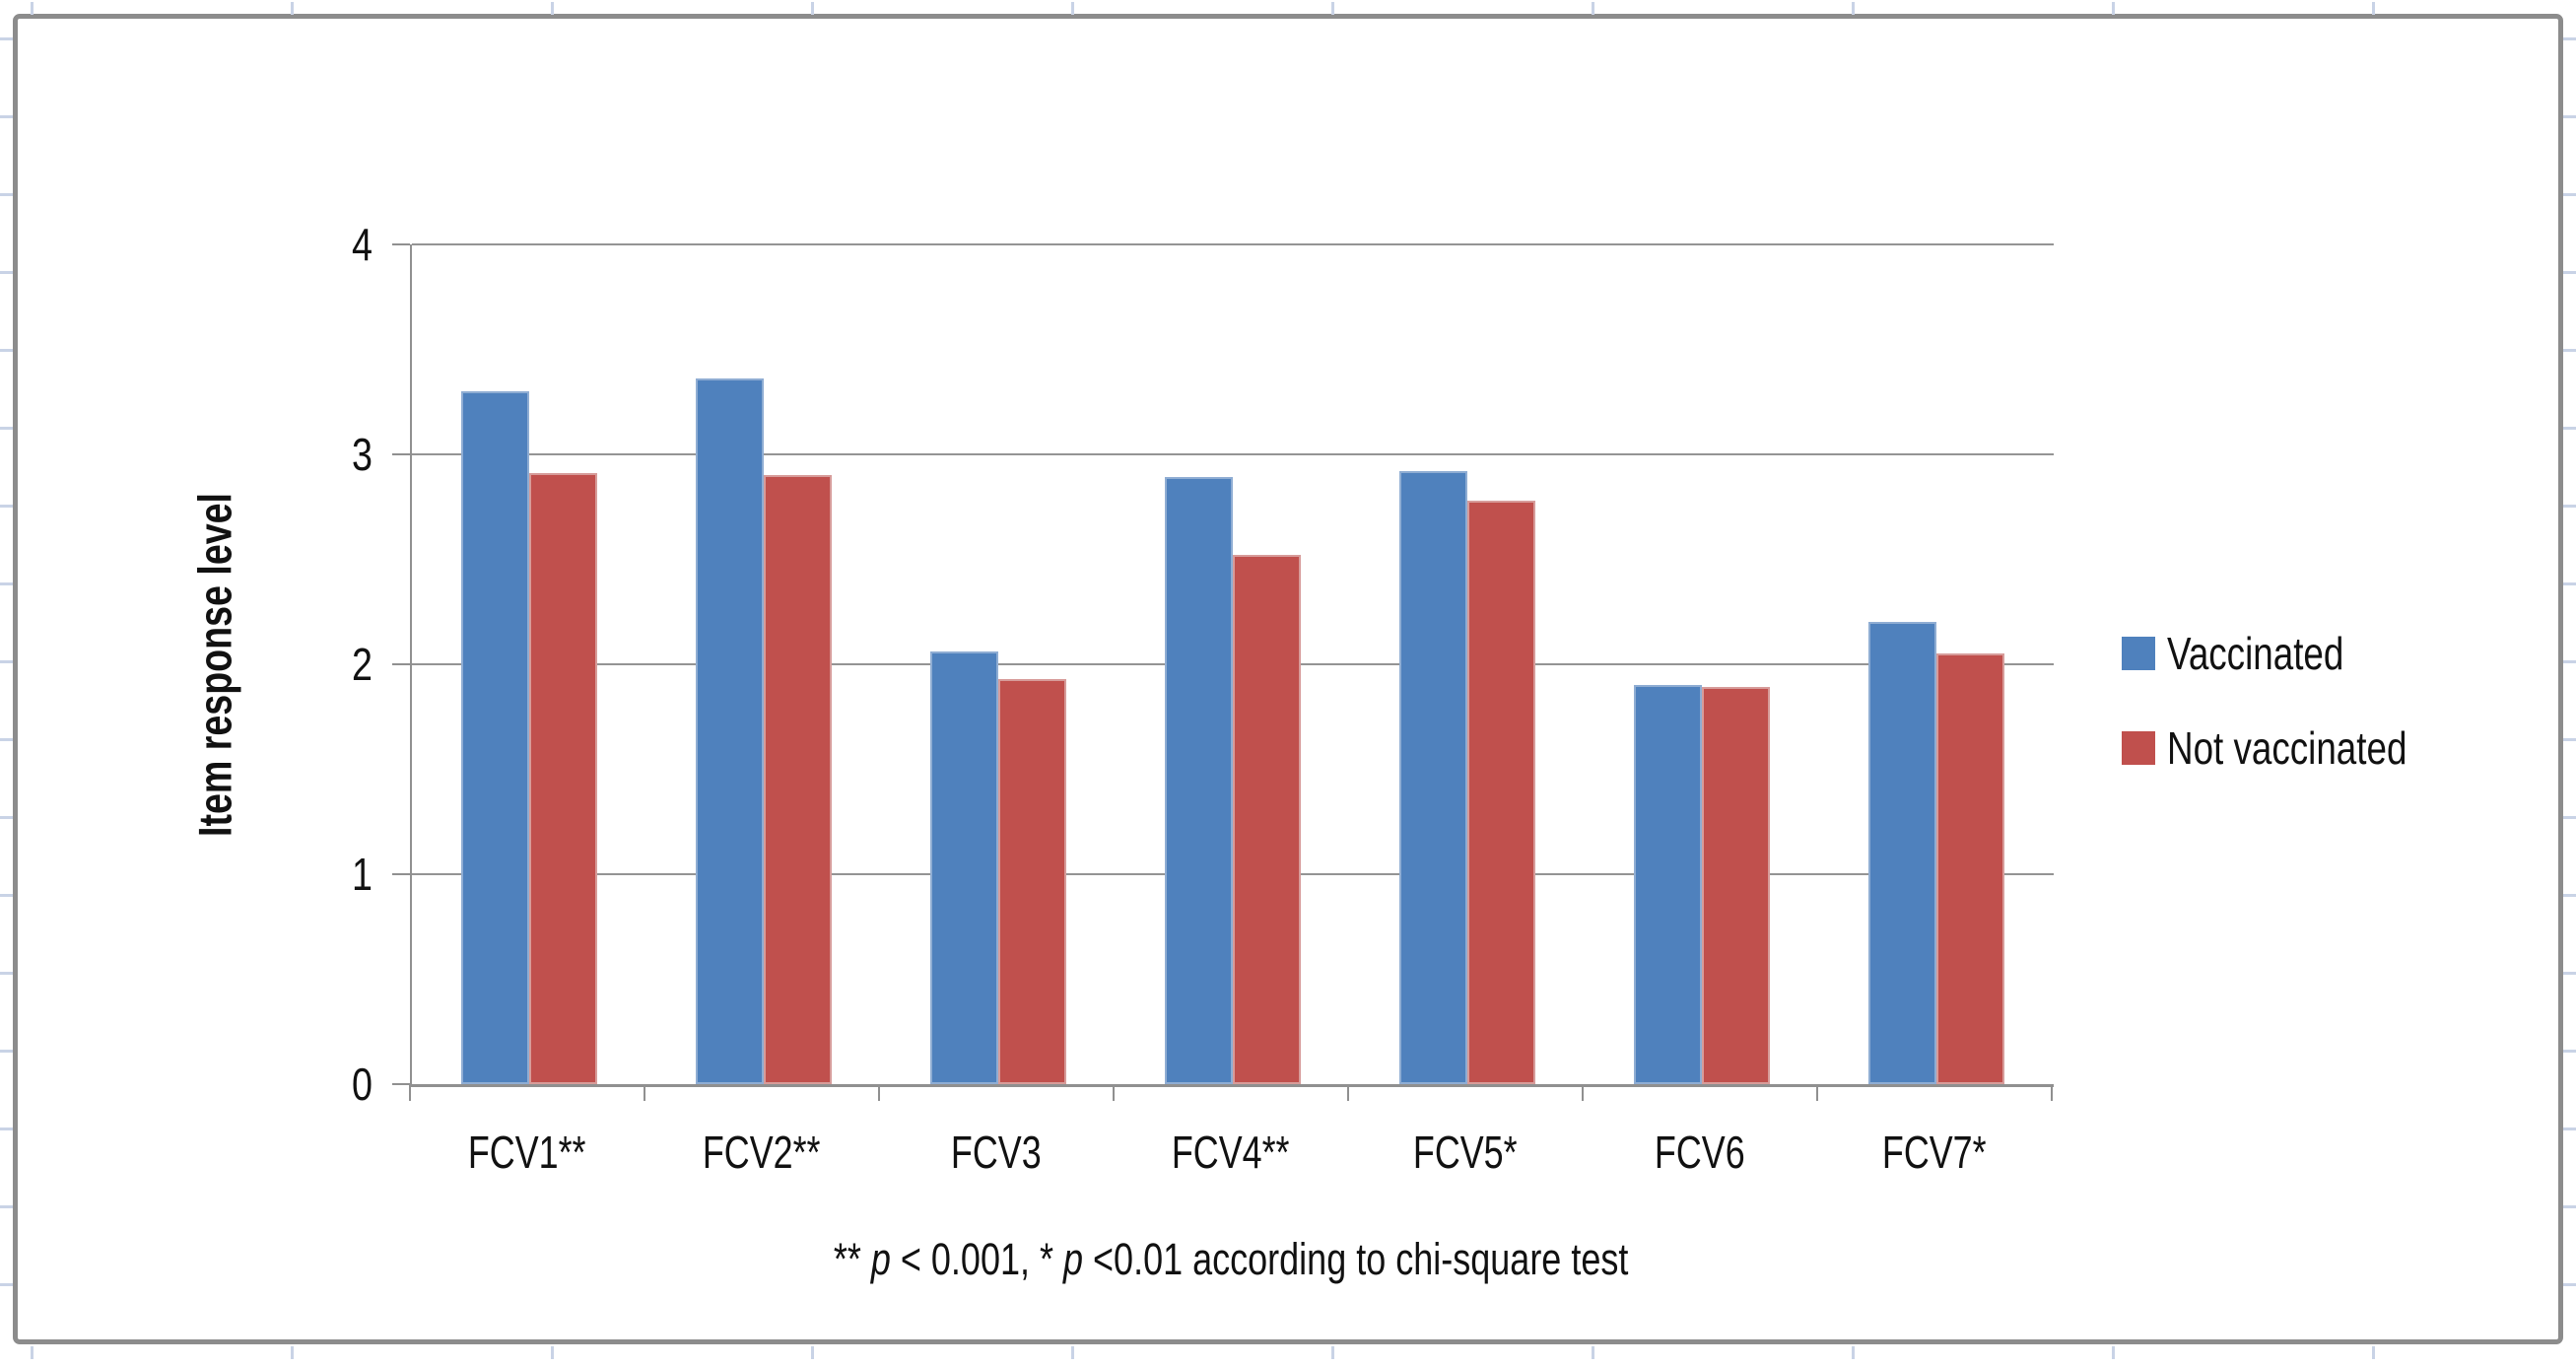 This screenshot has height=1367, width=2576. What do you see at coordinates (1072, 1259) in the screenshot?
I see `footnote-p2: p` at bounding box center [1072, 1259].